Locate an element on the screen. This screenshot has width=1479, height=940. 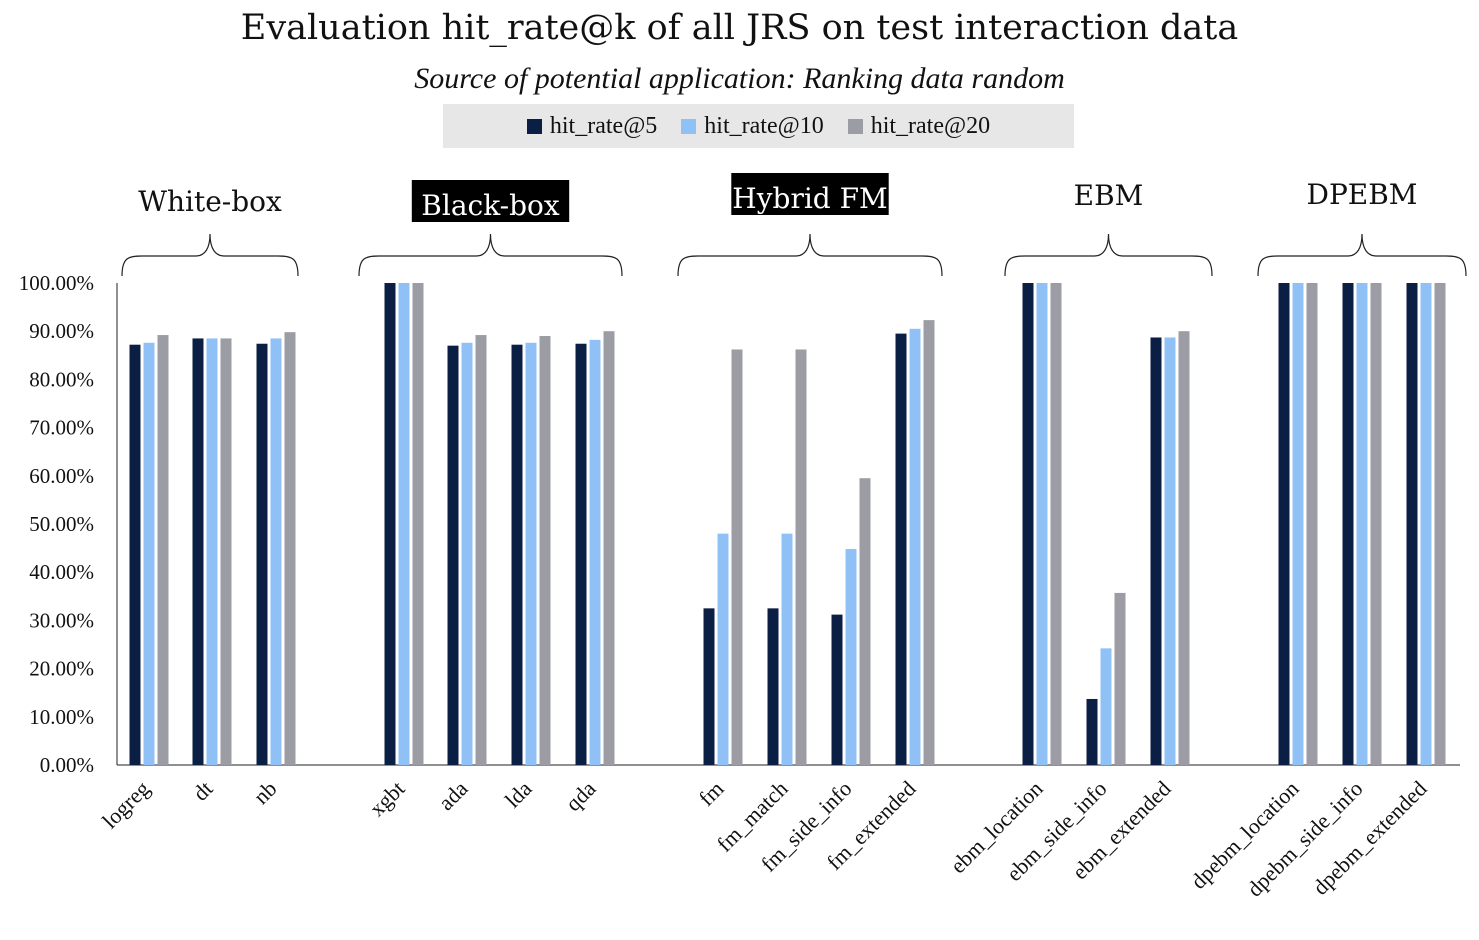
x-tick-label: dpebm_extended is located at coordinates (1370, 838).